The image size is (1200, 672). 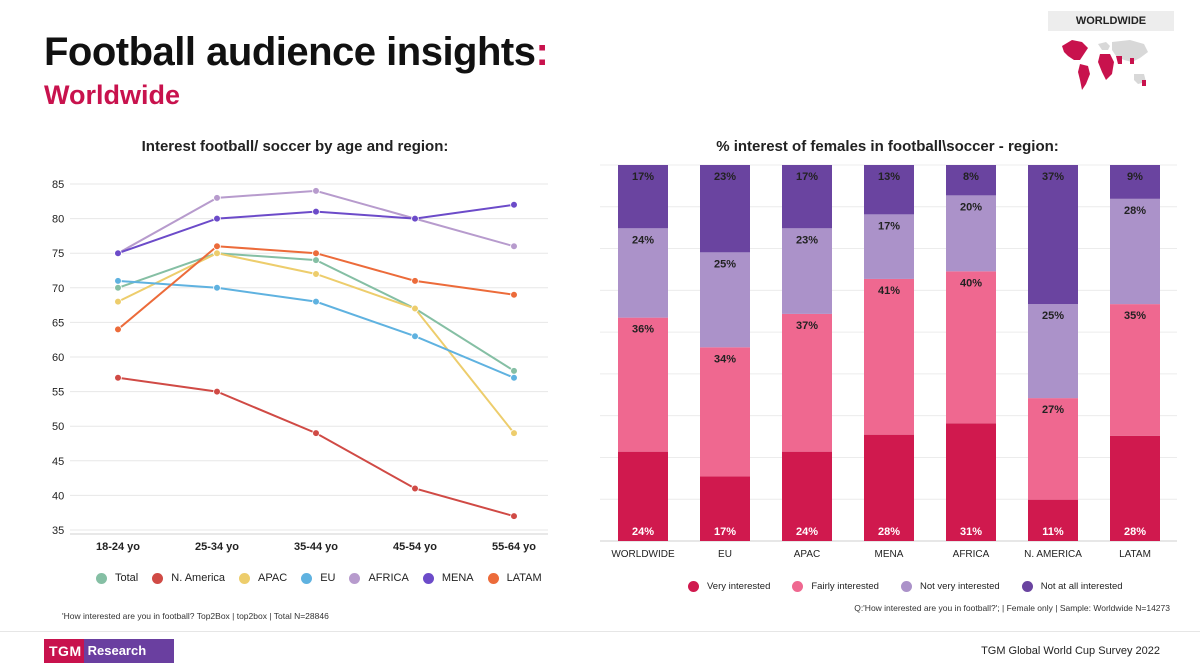 What do you see at coordinates (729, 586) in the screenshot?
I see `legend-item: Very interested` at bounding box center [729, 586].